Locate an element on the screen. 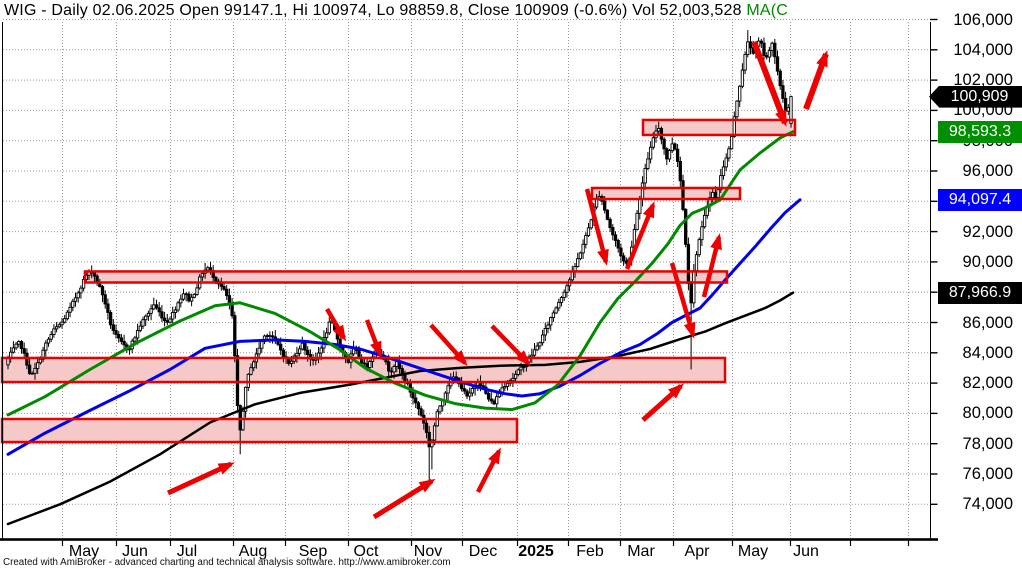 This screenshot has width=1022, height=572. y-axis-label-92000: 92,000 is located at coordinates (987, 231).